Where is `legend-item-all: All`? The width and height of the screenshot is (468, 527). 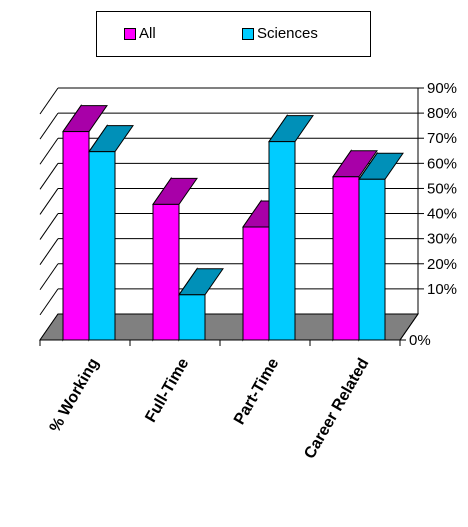
legend-item-all: All is located at coordinates (140, 34).